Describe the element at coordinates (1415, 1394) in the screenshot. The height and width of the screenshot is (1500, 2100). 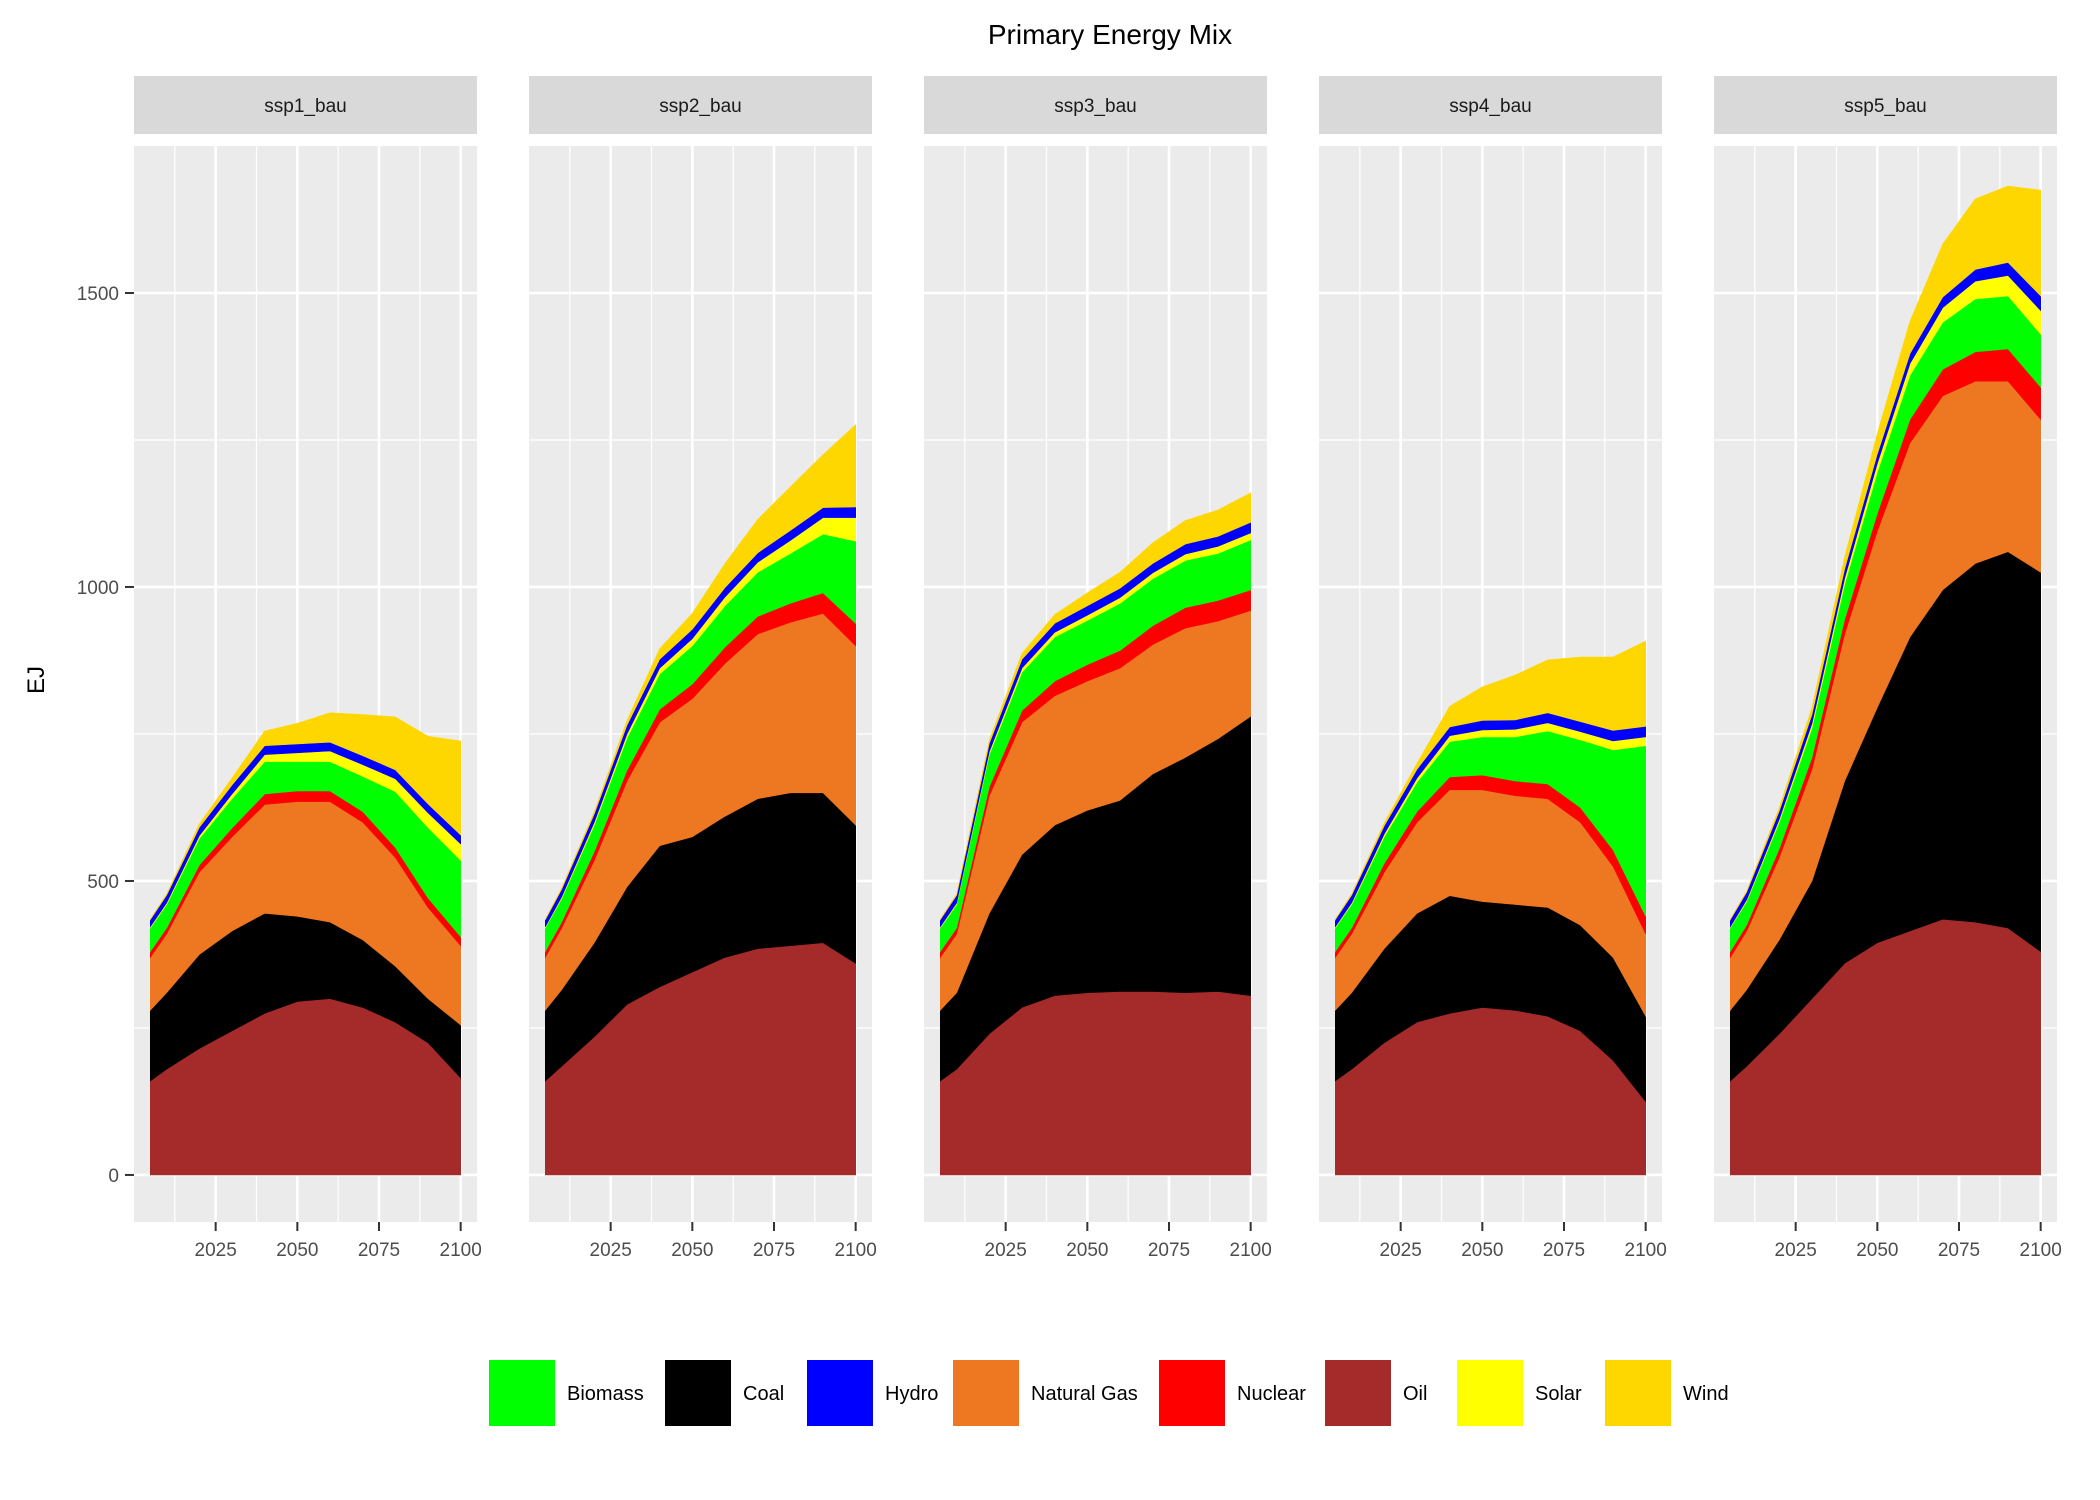
I see `legend-label: Oil` at that location.